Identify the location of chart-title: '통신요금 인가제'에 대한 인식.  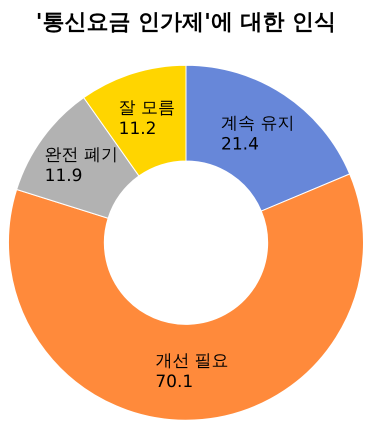
(186, 22).